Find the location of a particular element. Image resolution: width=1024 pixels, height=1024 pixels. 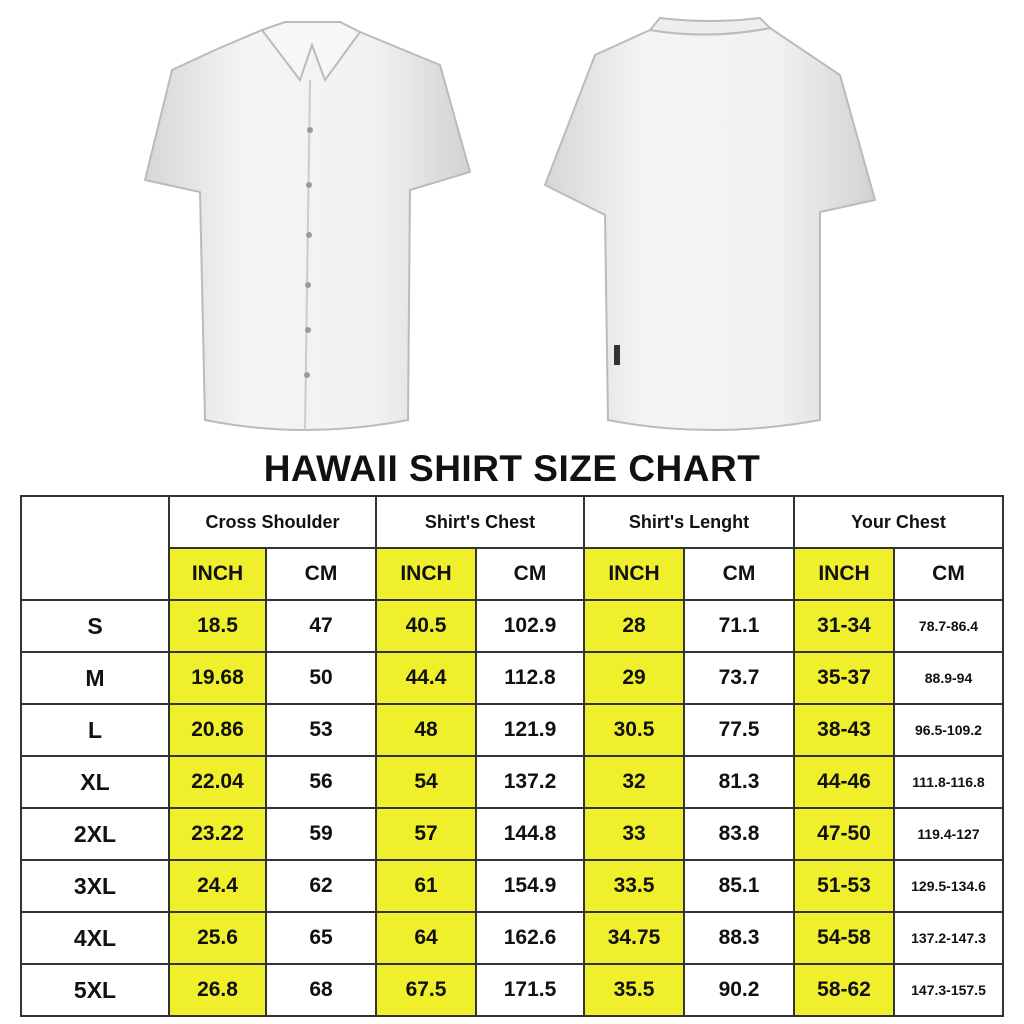

table-row: XL 22.04 56 54 137.2 32 81.3 44-46 111.8-116.8 is located at coordinates (512, 782).